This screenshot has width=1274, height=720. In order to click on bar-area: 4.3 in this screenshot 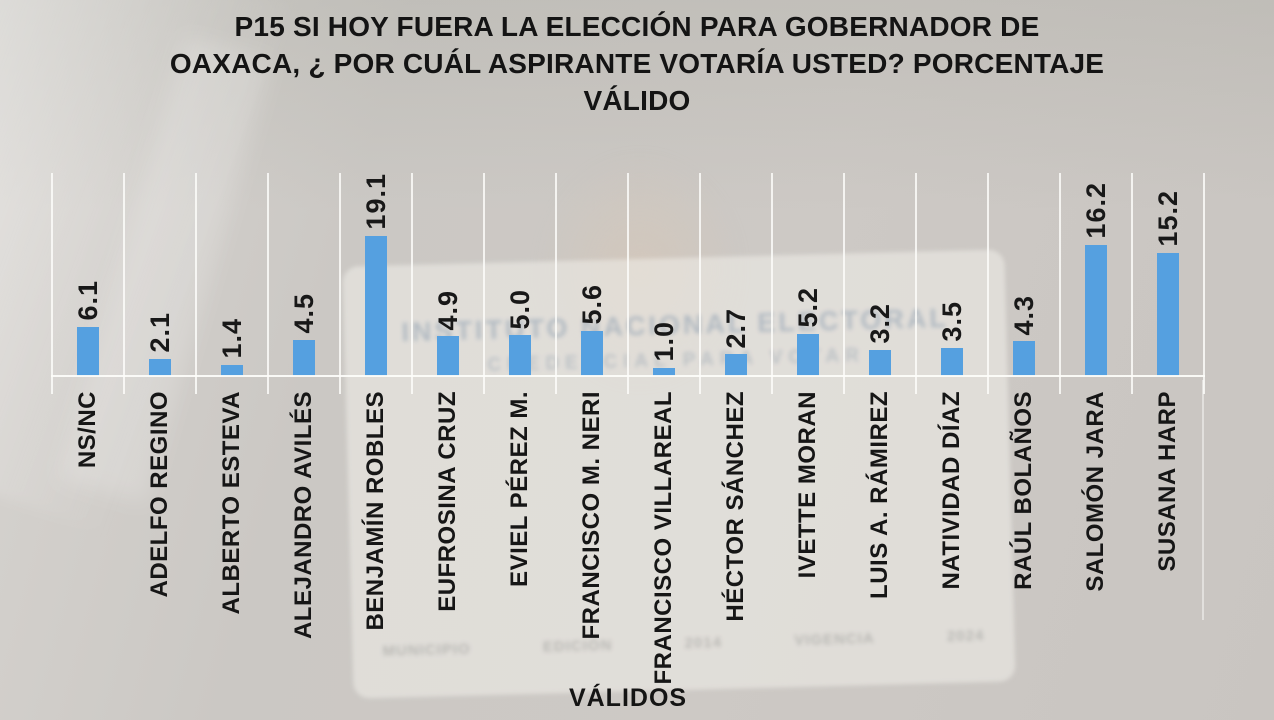, I will do `click(1024, 274)`.